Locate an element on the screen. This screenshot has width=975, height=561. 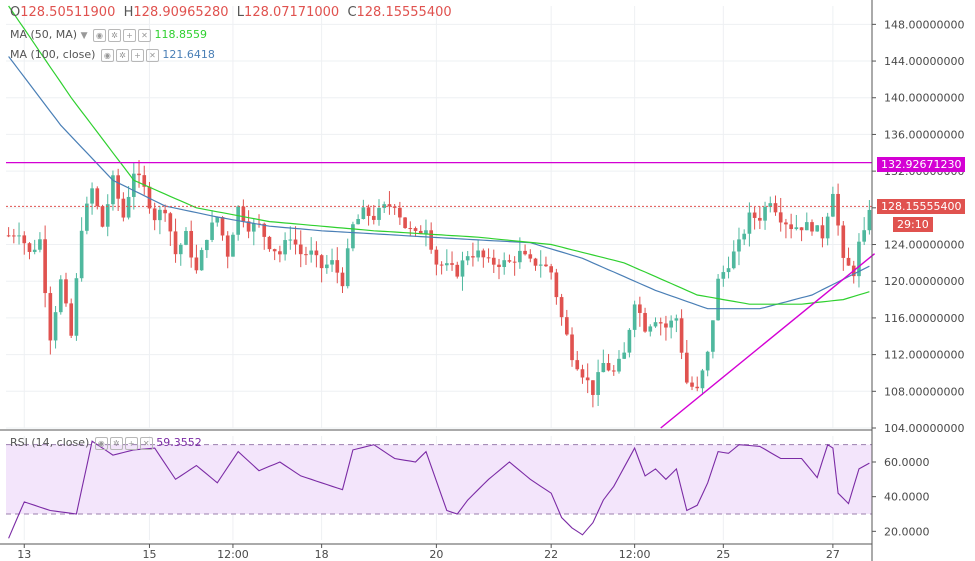
time-tick-label: 12:00 is located at coordinates (635, 554).